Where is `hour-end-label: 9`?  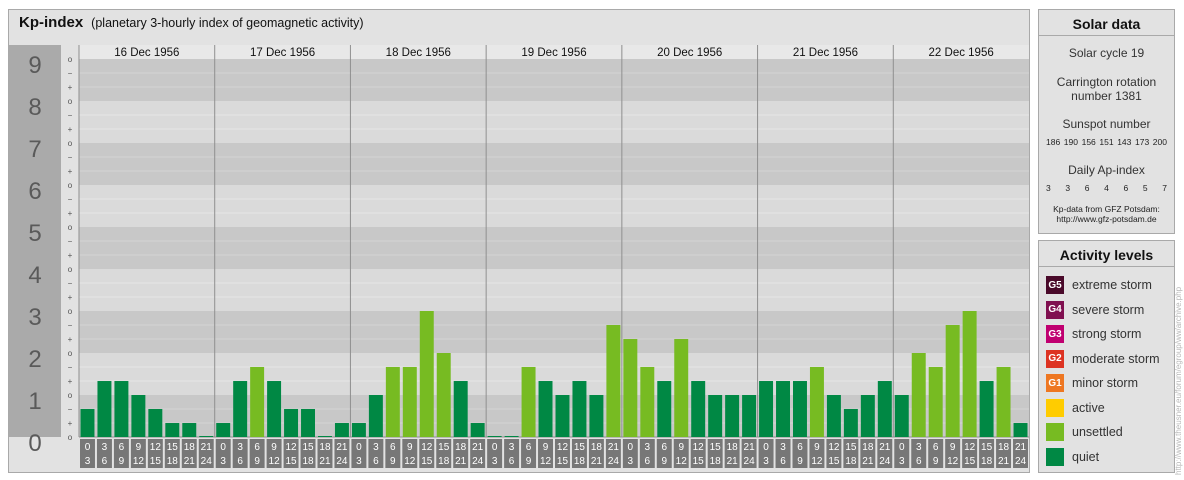
hour-end-label: 9 is located at coordinates (800, 461).